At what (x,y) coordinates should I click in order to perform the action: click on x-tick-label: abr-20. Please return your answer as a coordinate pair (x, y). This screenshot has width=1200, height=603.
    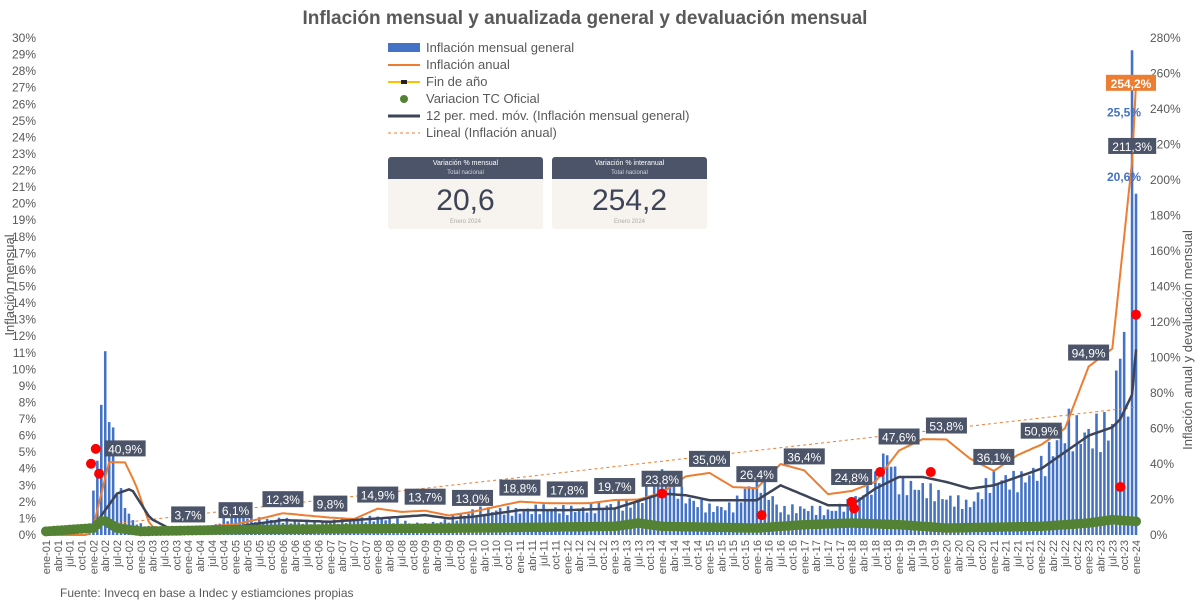
    Looking at the image, I should click on (959, 556).